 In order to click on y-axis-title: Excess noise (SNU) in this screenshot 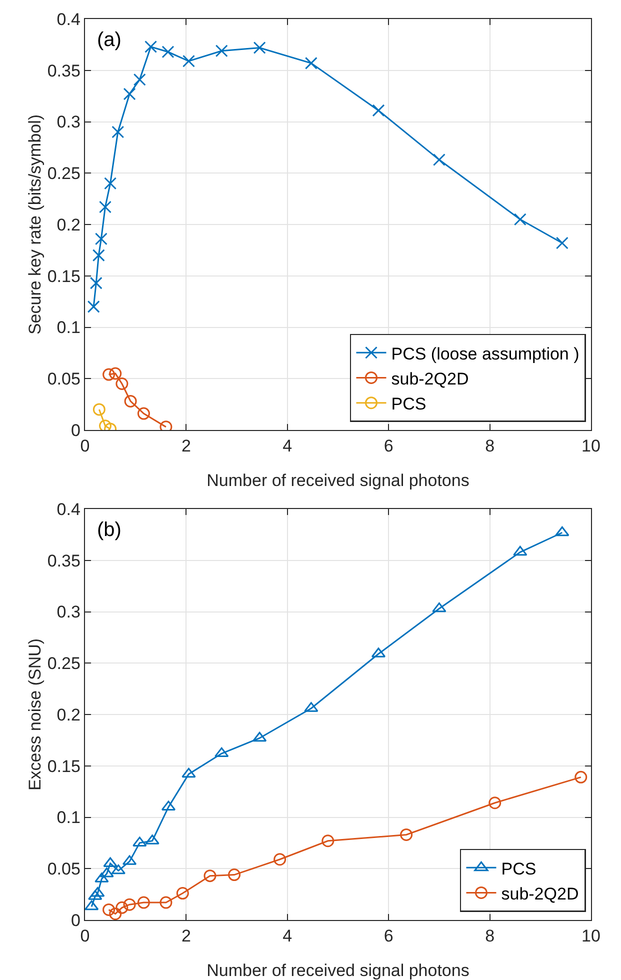, I will do `click(35, 714)`.